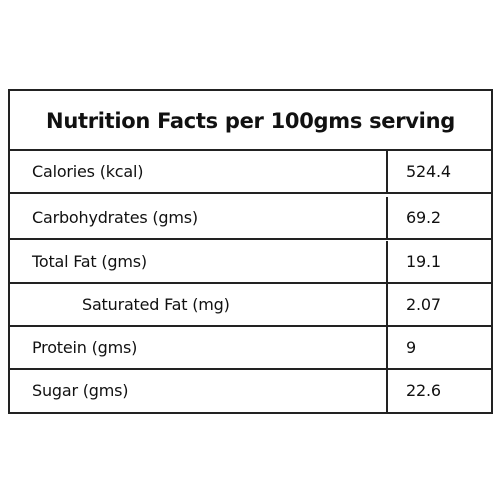 The image size is (500, 500). I want to click on table-row: Calories (kcal) 524.4, so click(250, 172).